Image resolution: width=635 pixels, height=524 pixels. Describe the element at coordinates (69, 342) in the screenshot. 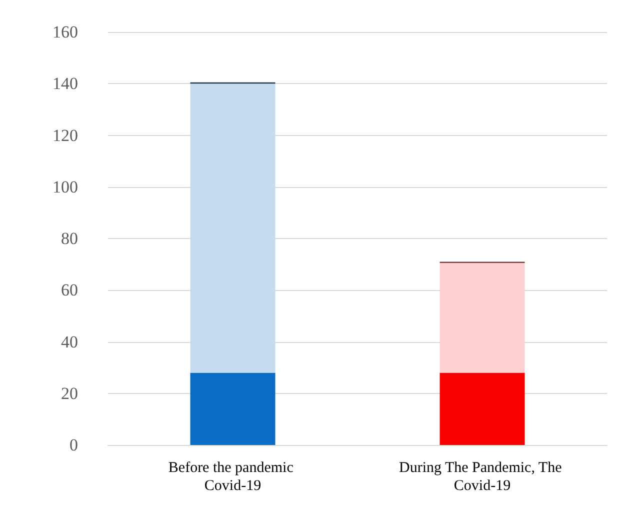

I see `y-tick-label: 40` at that location.